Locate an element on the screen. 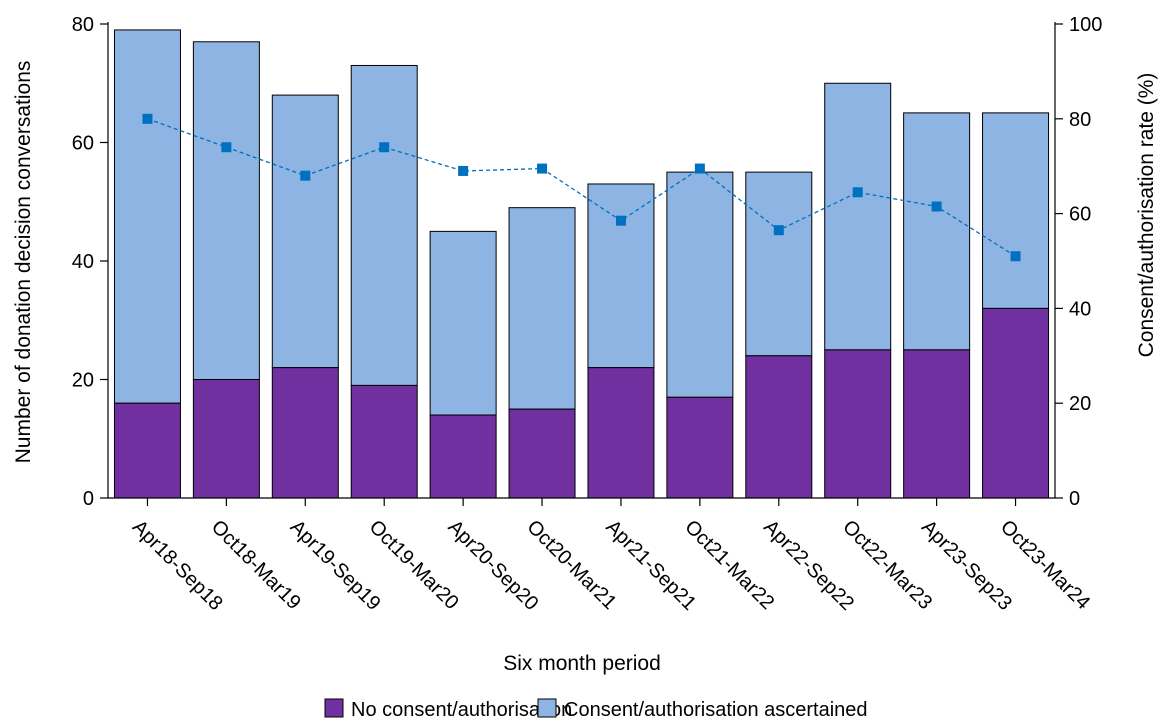 This screenshot has height=724, width=1175. y2-axis-title: Consent/authorisation rate (%) is located at coordinates (1146, 215).